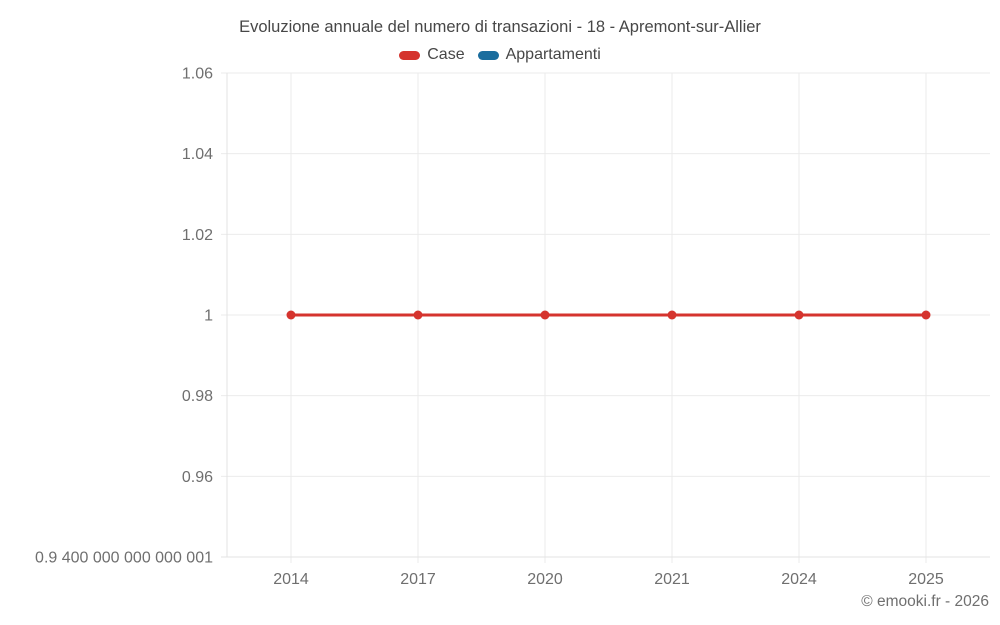 Image resolution: width=1000 pixels, height=625 pixels. What do you see at coordinates (197, 154) in the screenshot?
I see `svg-text: 1.04` at bounding box center [197, 154].